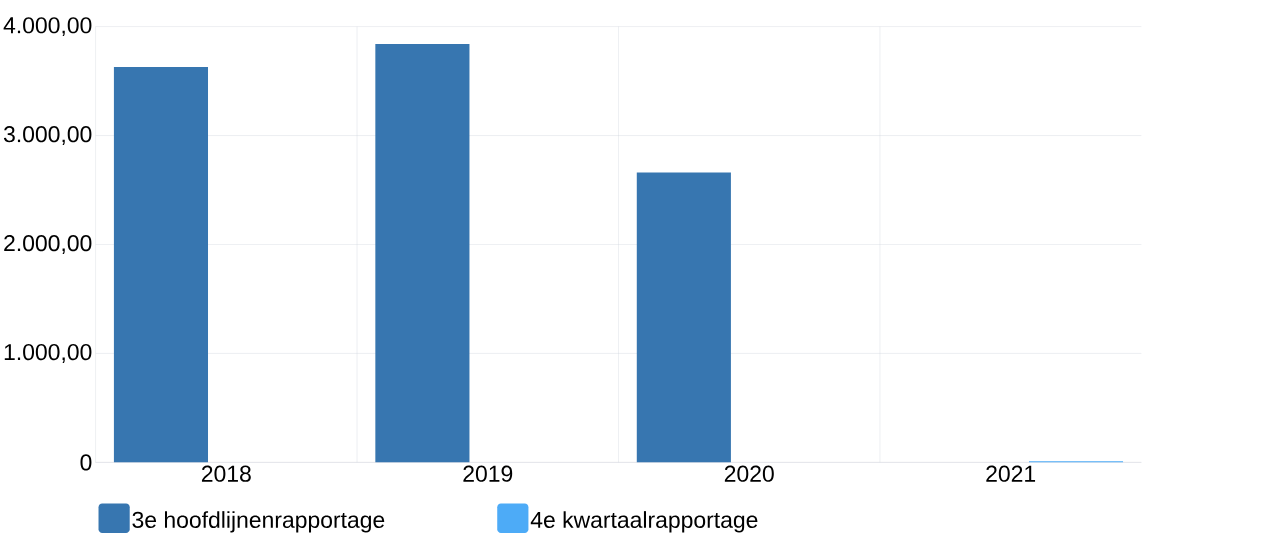 This screenshot has width=1274, height=546. Describe the element at coordinates (47, 136) in the screenshot. I see `y-tick-label: 3.000,00` at that location.